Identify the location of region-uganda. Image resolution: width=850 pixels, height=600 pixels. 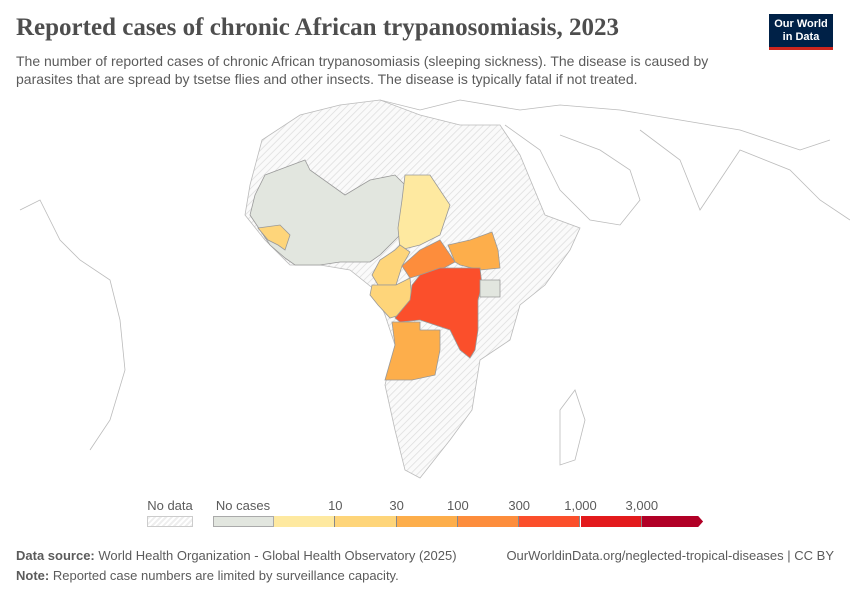
(490, 288).